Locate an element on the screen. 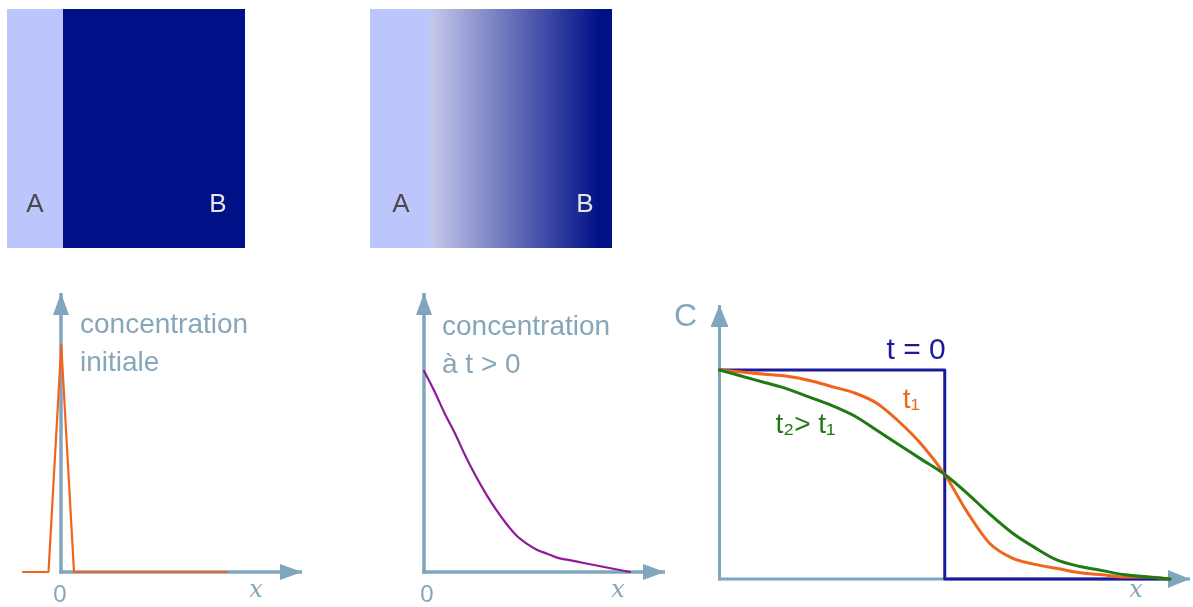  y-axis-title: concentration initiale is located at coordinates (164, 343).